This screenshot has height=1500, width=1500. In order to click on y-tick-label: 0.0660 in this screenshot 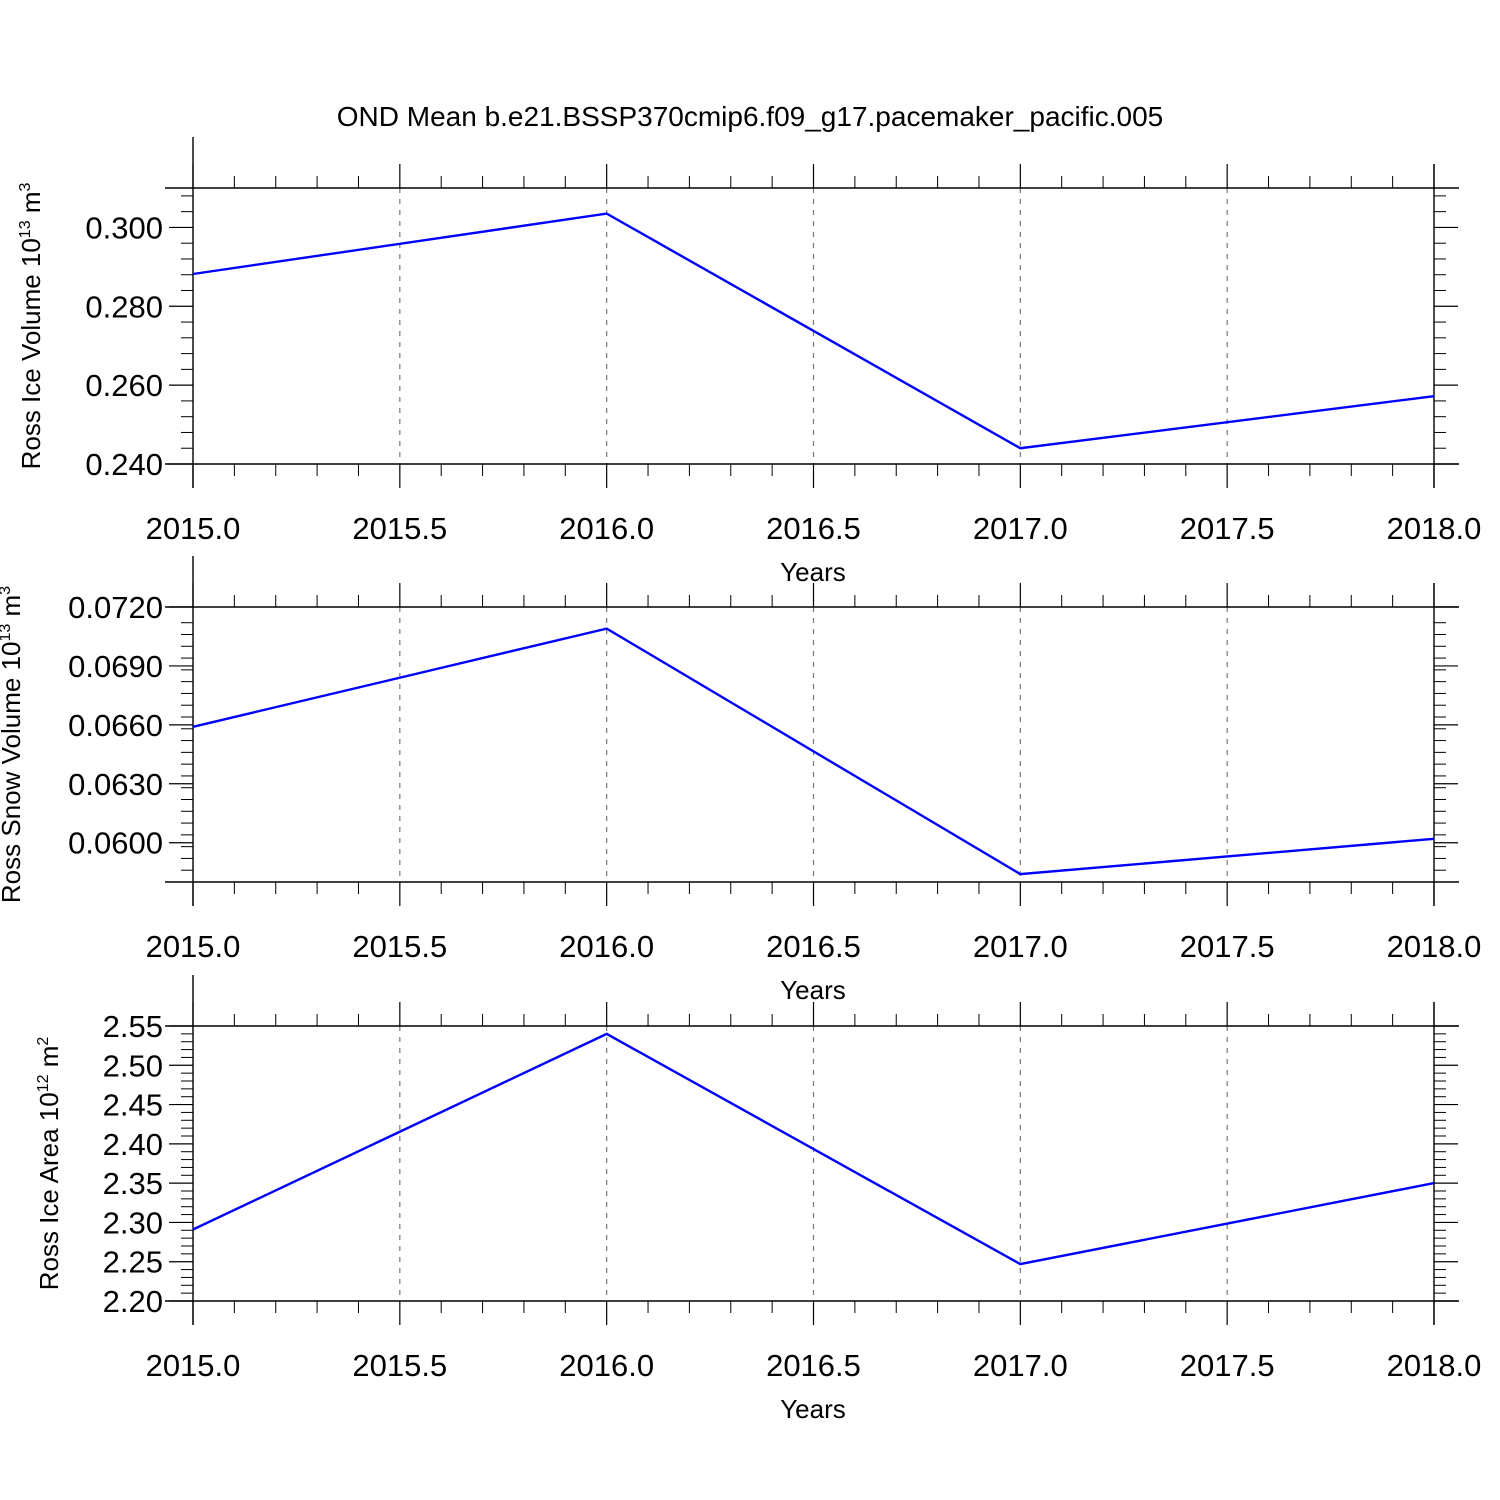, I will do `click(115, 725)`.